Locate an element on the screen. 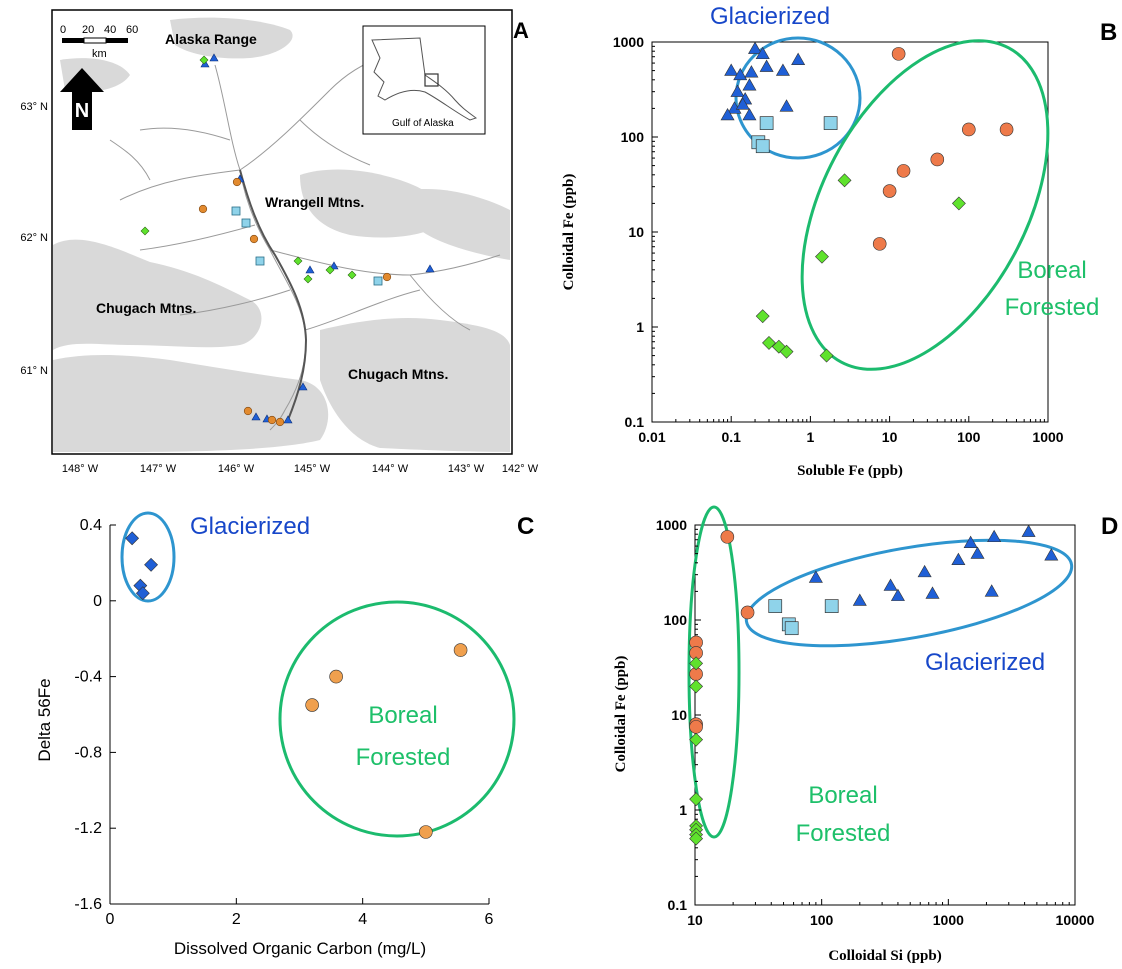 The height and width of the screenshot is (969, 1122). x-tick-label: 100 is located at coordinates (822, 920).